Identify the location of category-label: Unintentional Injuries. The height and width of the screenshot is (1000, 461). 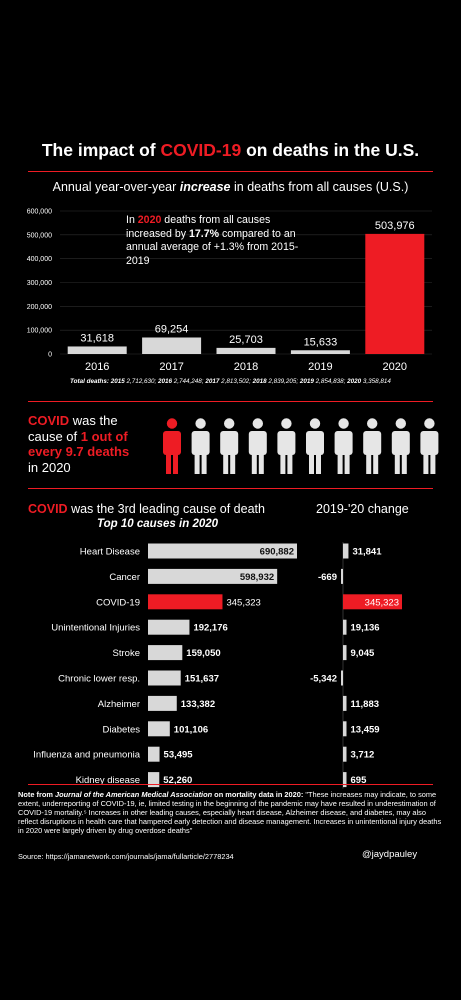
(95, 628).